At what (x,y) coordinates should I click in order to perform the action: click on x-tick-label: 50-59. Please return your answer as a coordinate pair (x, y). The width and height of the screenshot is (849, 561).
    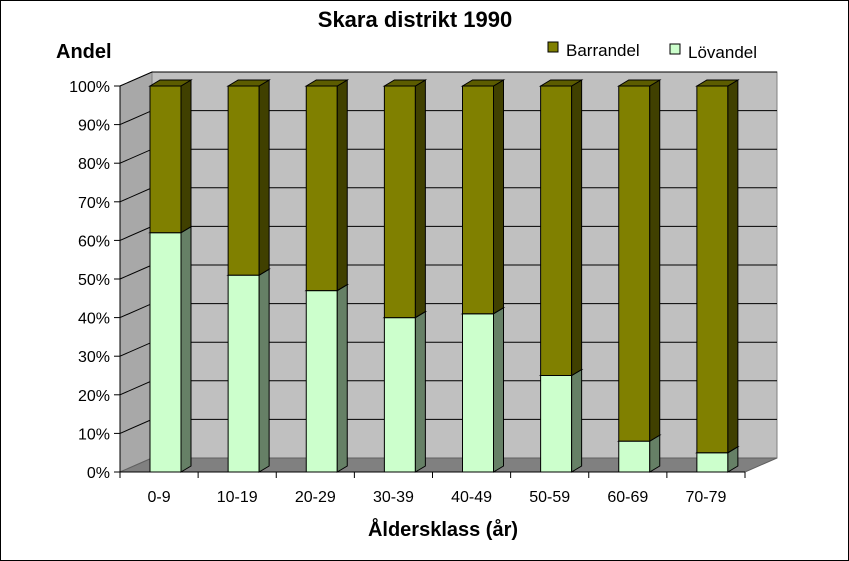
    Looking at the image, I should click on (549, 497).